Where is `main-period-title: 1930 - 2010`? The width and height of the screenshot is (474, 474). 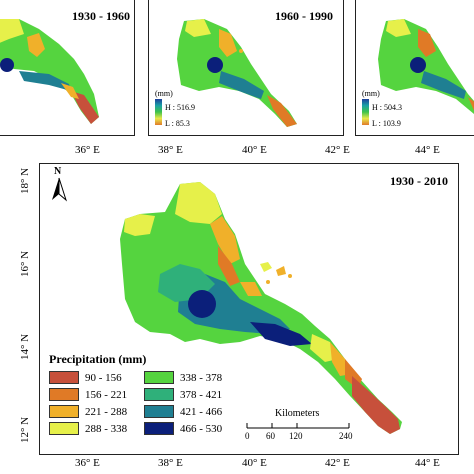 main-period-title: 1930 - 2010 is located at coordinates (419, 181).